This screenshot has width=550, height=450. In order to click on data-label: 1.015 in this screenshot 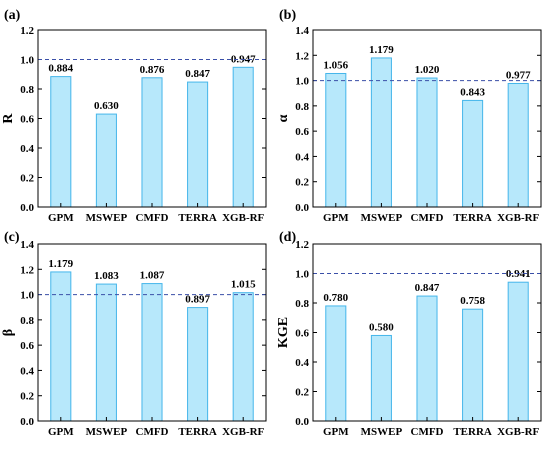, I will do `click(243, 285)`.